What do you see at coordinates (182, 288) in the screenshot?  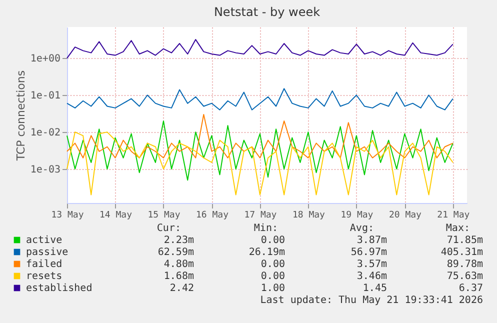 I see `text: 2.42` at bounding box center [182, 288].